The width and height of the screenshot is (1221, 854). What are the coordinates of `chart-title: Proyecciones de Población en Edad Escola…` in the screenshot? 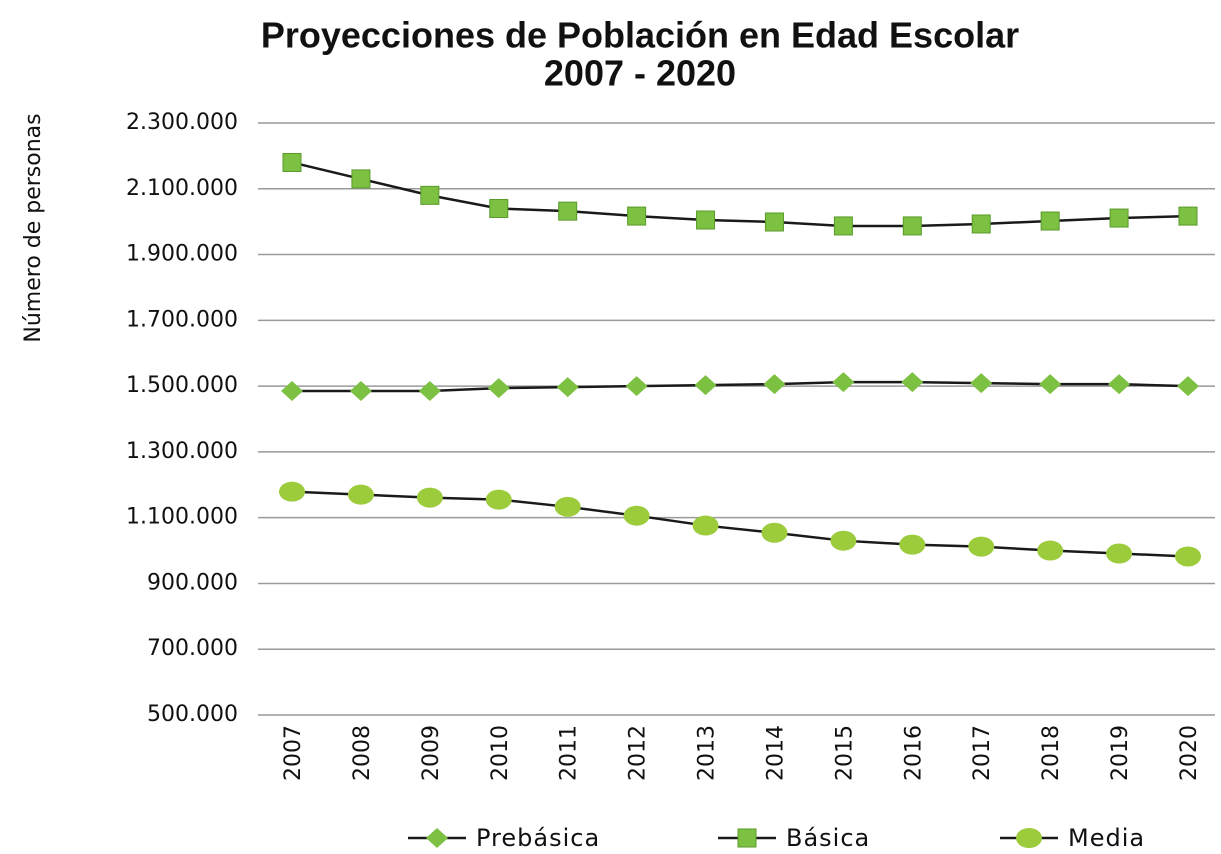 It's located at (640, 35).